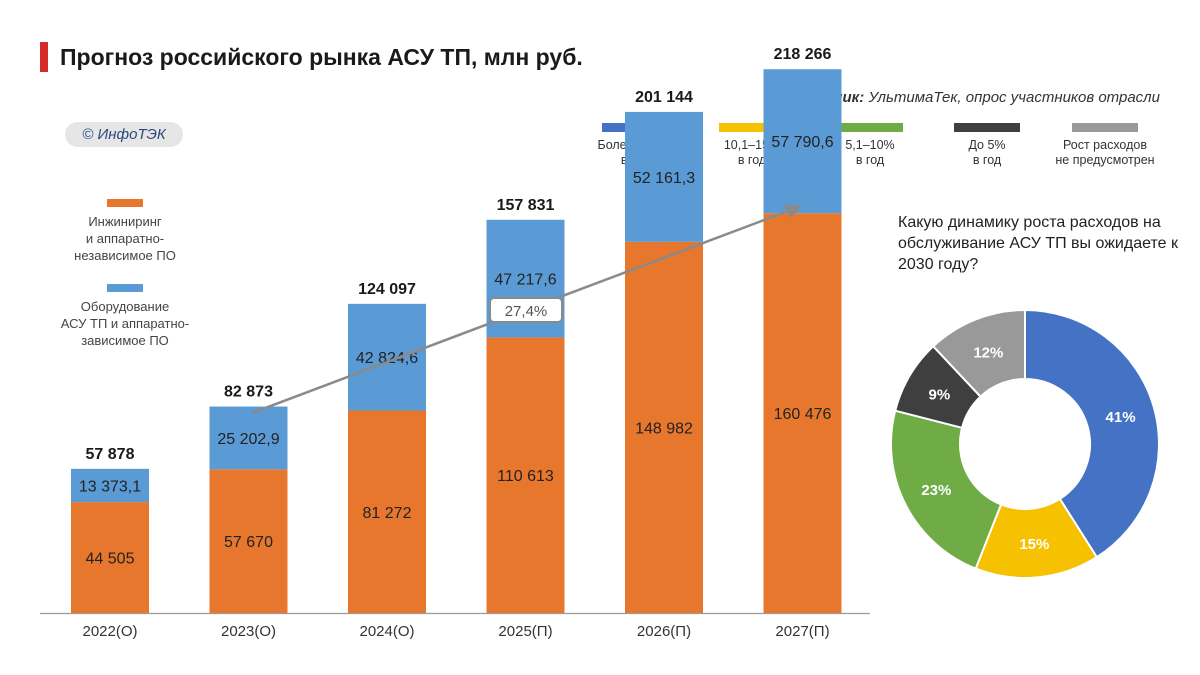 Image resolution: width=1200 pixels, height=675 pixels. What do you see at coordinates (125, 306) in the screenshot?
I see `legend-label-line: Оборудование` at bounding box center [125, 306].